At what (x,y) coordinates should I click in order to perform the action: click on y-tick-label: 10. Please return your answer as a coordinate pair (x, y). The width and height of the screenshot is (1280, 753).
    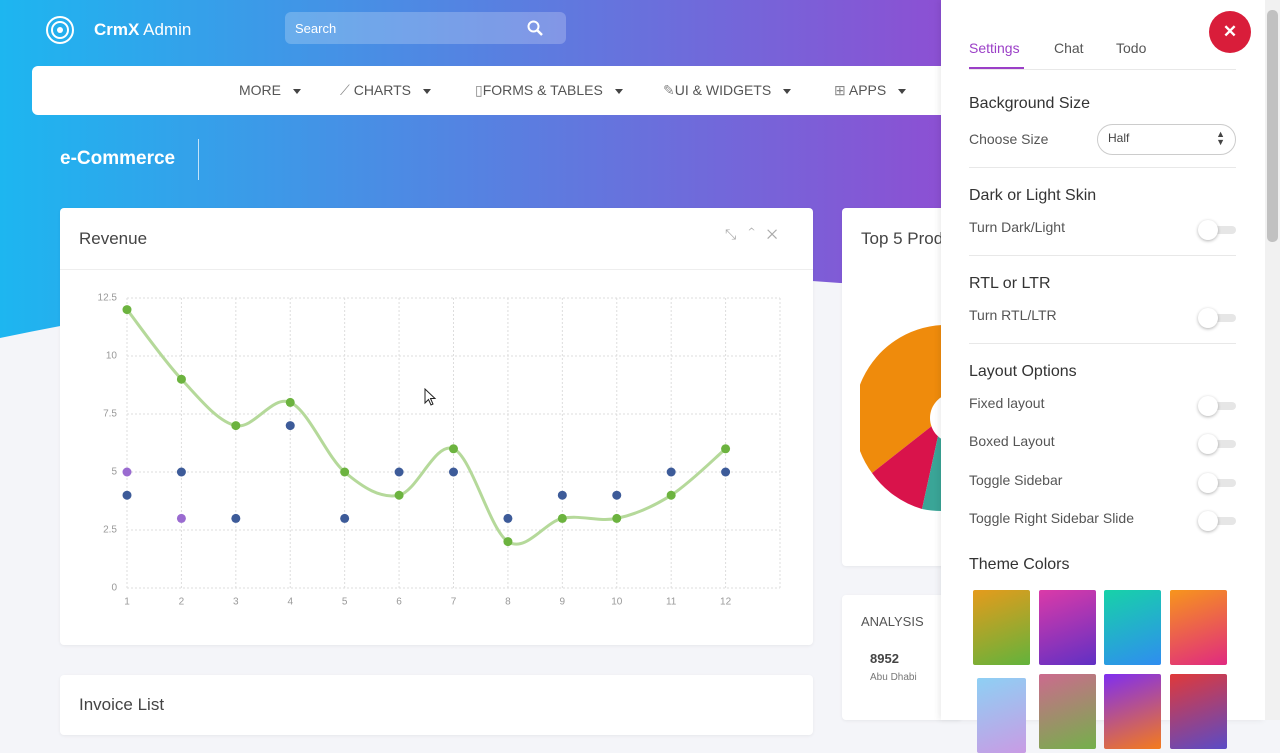
    Looking at the image, I should click on (112, 356).